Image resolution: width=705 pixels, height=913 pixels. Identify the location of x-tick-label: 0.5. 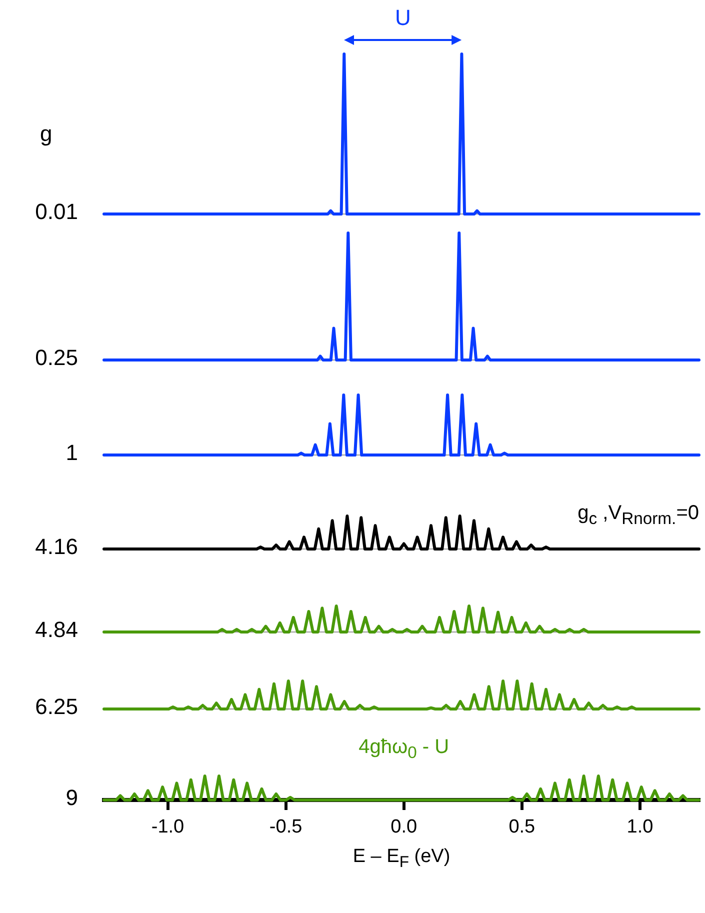
(522, 827).